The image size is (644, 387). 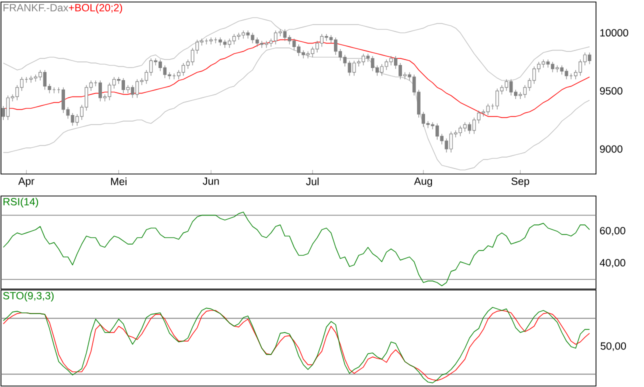 What do you see at coordinates (423, 182) in the screenshot?
I see `x-tick-label: Aug` at bounding box center [423, 182].